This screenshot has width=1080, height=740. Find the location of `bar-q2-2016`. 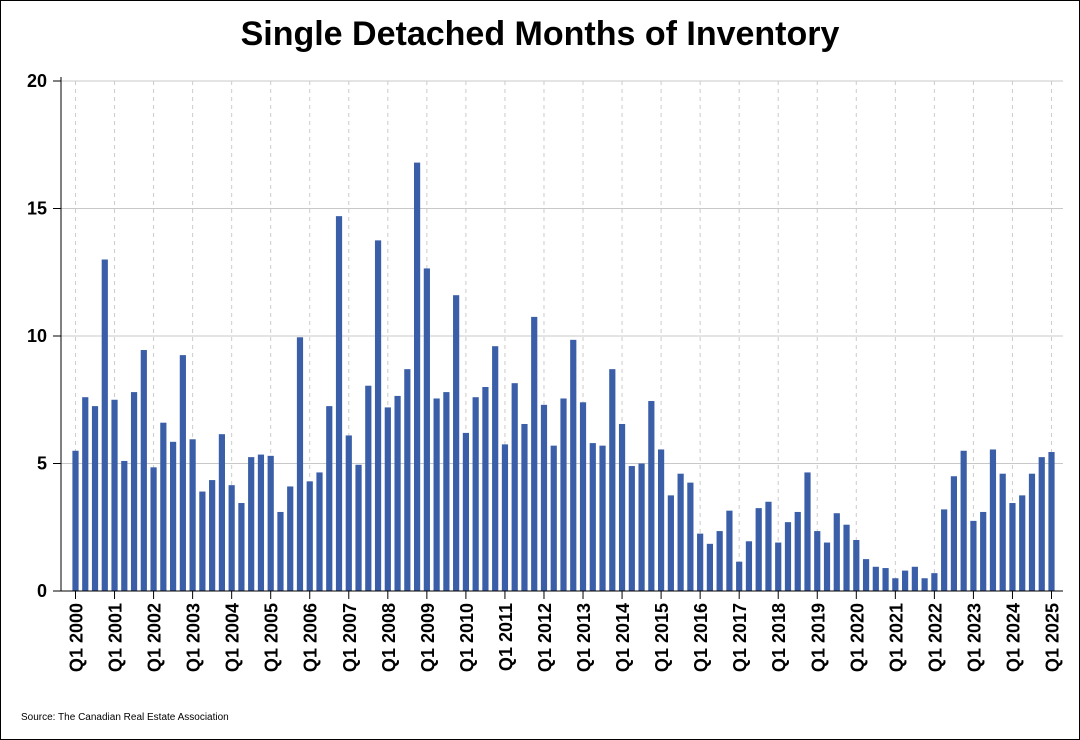

bar-q2-2016 is located at coordinates (709, 567).